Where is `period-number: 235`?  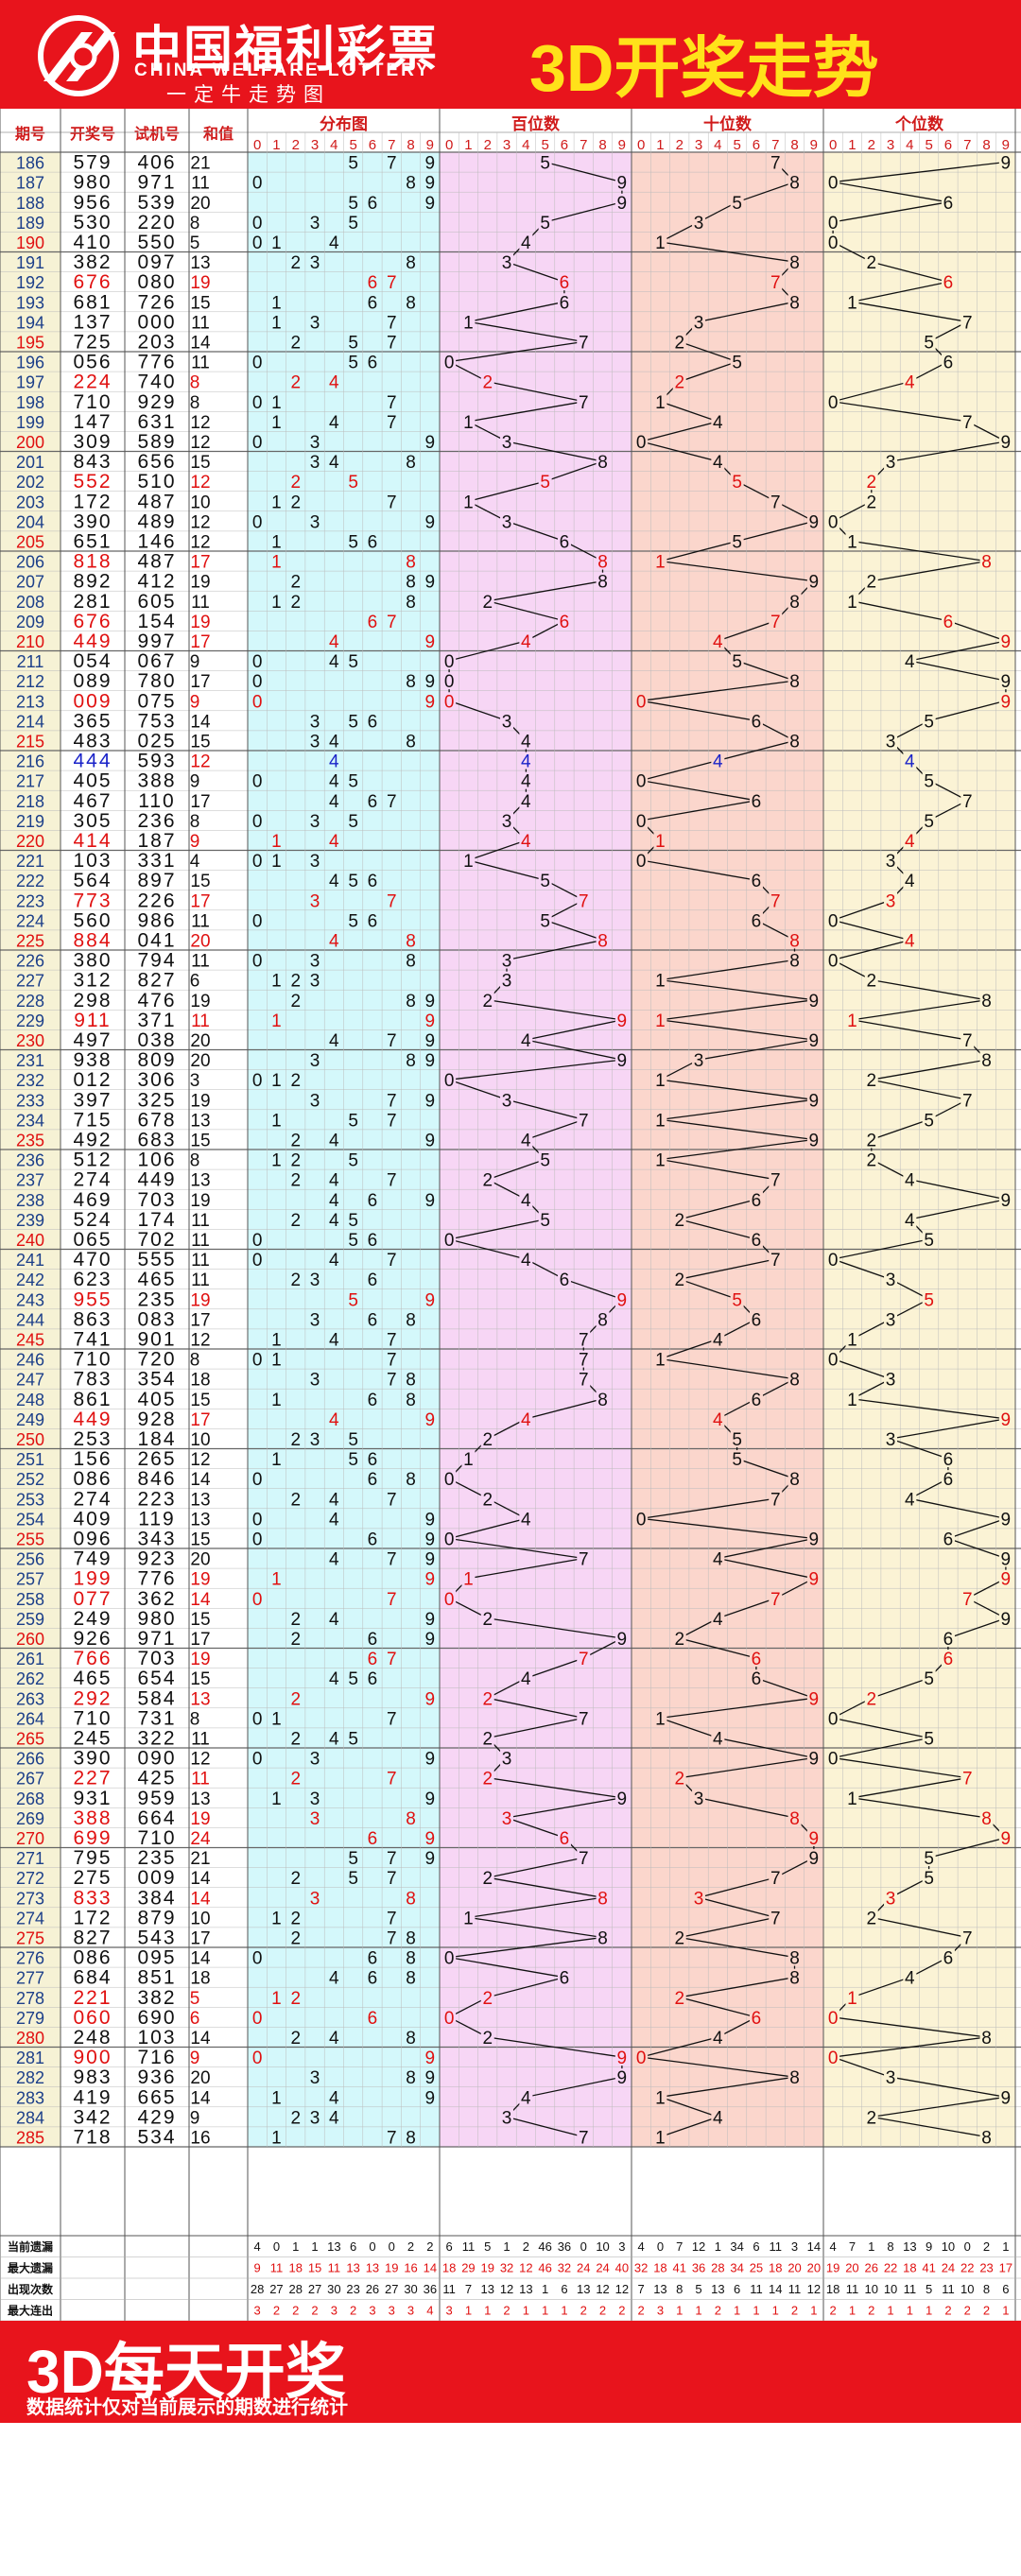 period-number: 235 is located at coordinates (30, 1140).